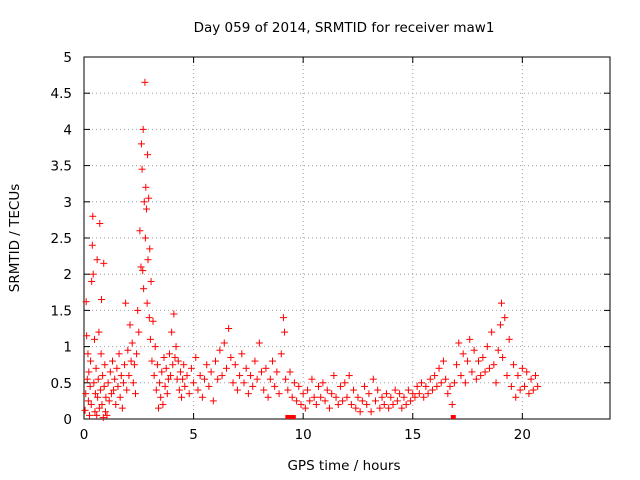 The width and height of the screenshot is (640, 480). I want to click on y-tick-label: 4, so click(67, 130).